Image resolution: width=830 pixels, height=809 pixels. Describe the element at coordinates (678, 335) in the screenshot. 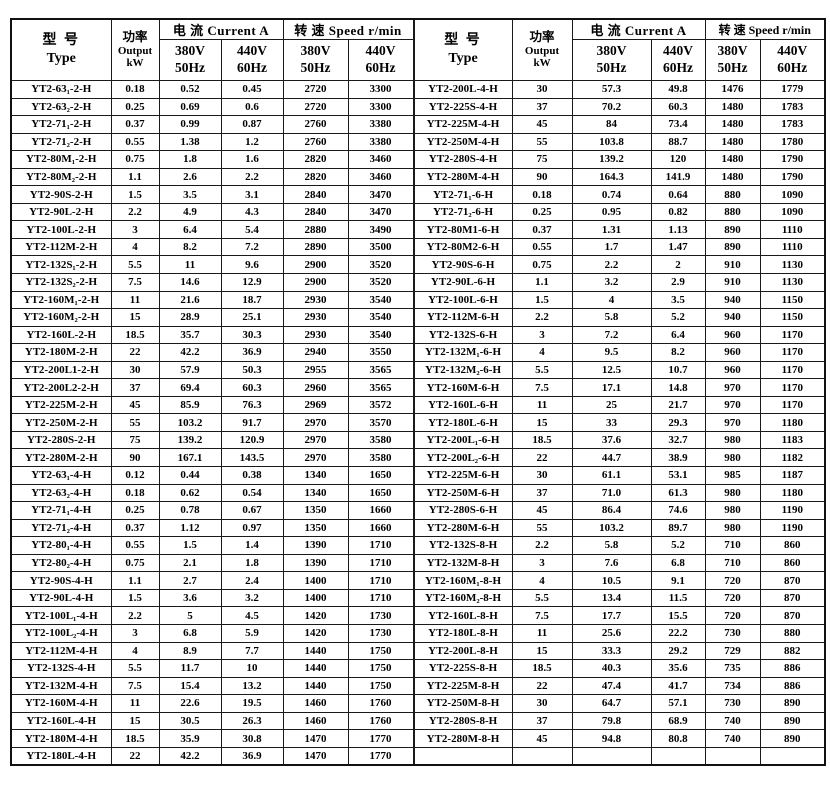

I see `cell-current-440v: 6.4` at that location.